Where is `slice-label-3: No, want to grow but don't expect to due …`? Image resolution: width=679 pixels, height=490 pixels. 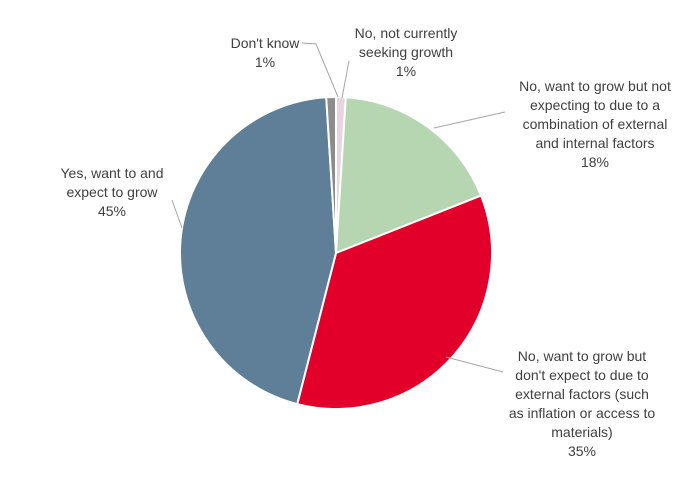
slice-label-3: No, want to grow but don't expect to due … is located at coordinates (582, 403).